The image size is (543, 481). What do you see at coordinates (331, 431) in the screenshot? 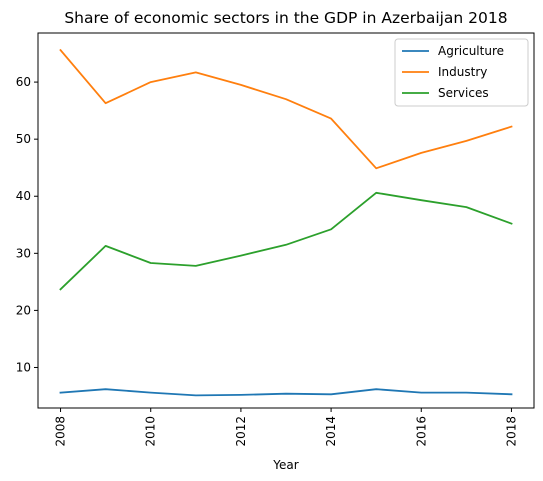
I see `x-tick-label: 2014` at bounding box center [331, 431].